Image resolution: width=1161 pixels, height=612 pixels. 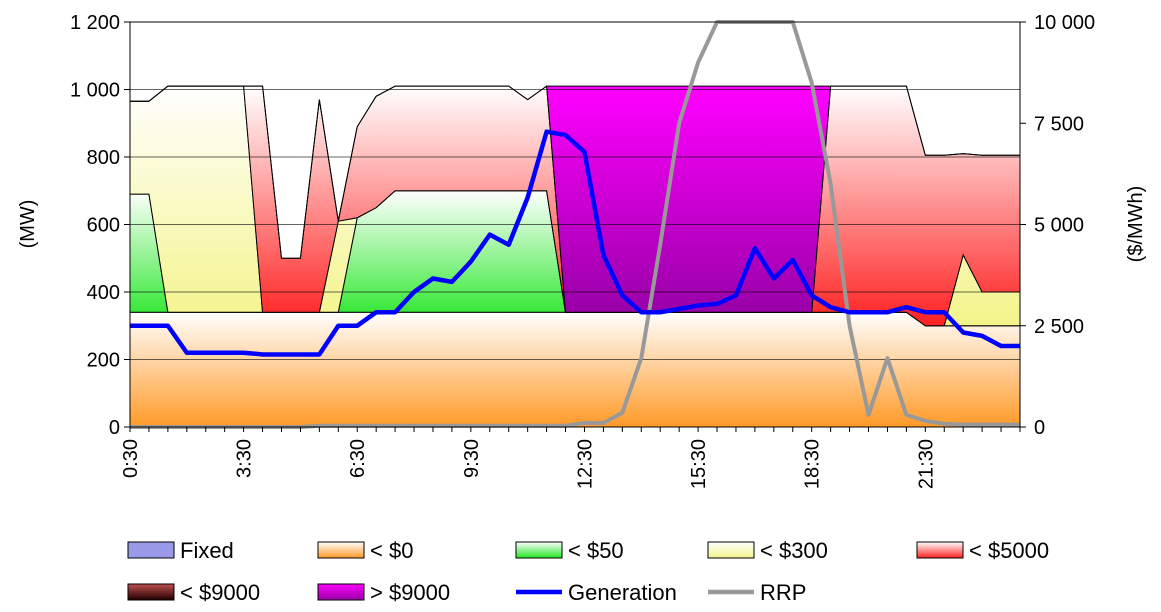 I want to click on y-tick-label: 200, so click(x=103, y=361).